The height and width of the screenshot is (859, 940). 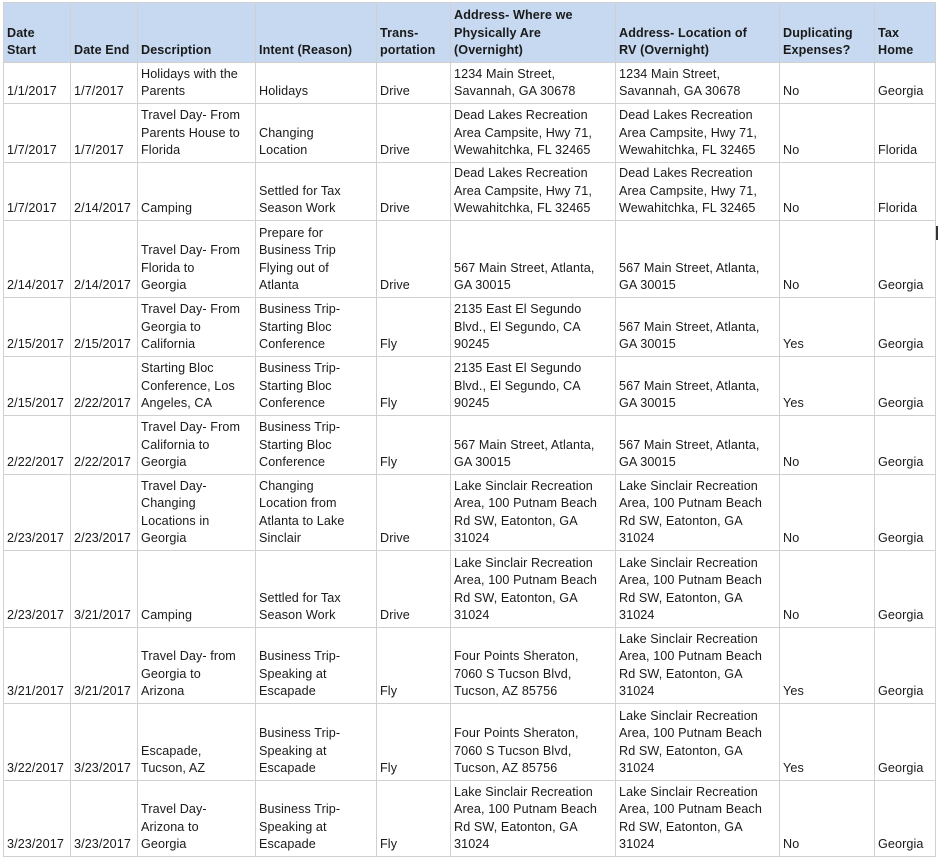 What do you see at coordinates (196, 742) in the screenshot?
I see `cell-description: Escapade, Tucson, AZ` at bounding box center [196, 742].